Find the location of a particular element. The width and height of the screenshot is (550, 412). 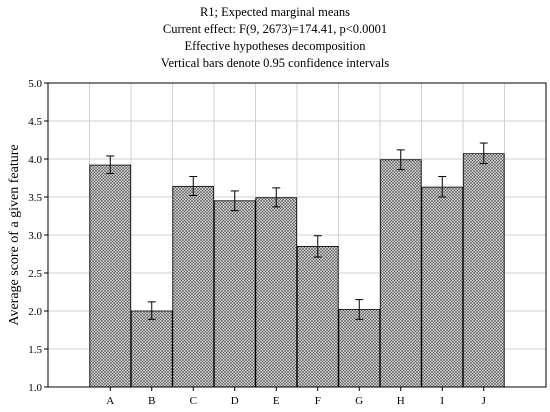

y-tick-label: 4.5 is located at coordinates (35, 122).